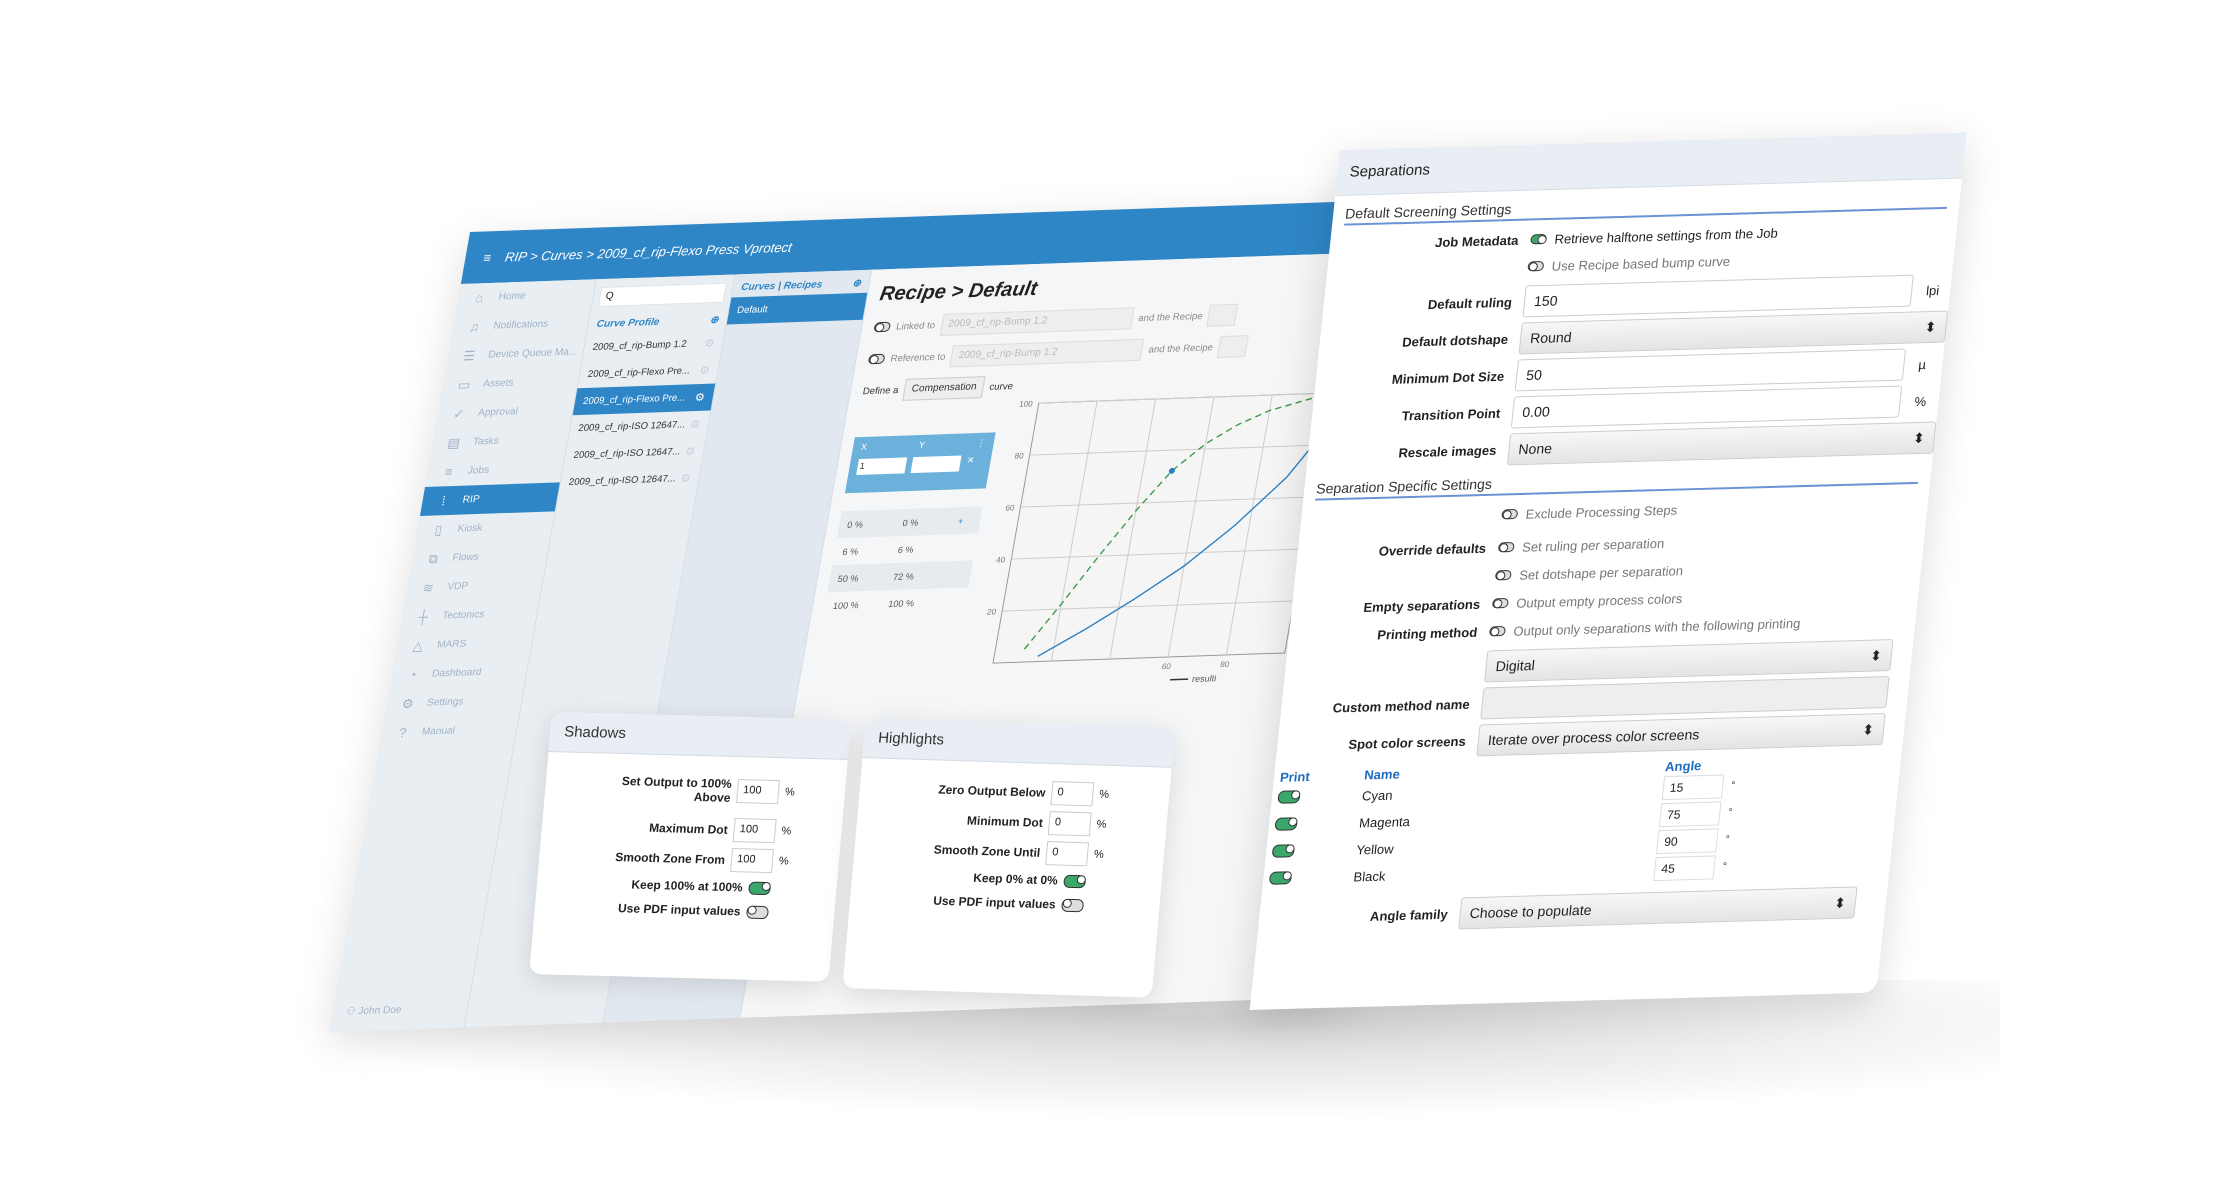 This screenshot has width=2220, height=1200. What do you see at coordinates (498, 412) in the screenshot?
I see `sidebar-item-label: Approval` at bounding box center [498, 412].